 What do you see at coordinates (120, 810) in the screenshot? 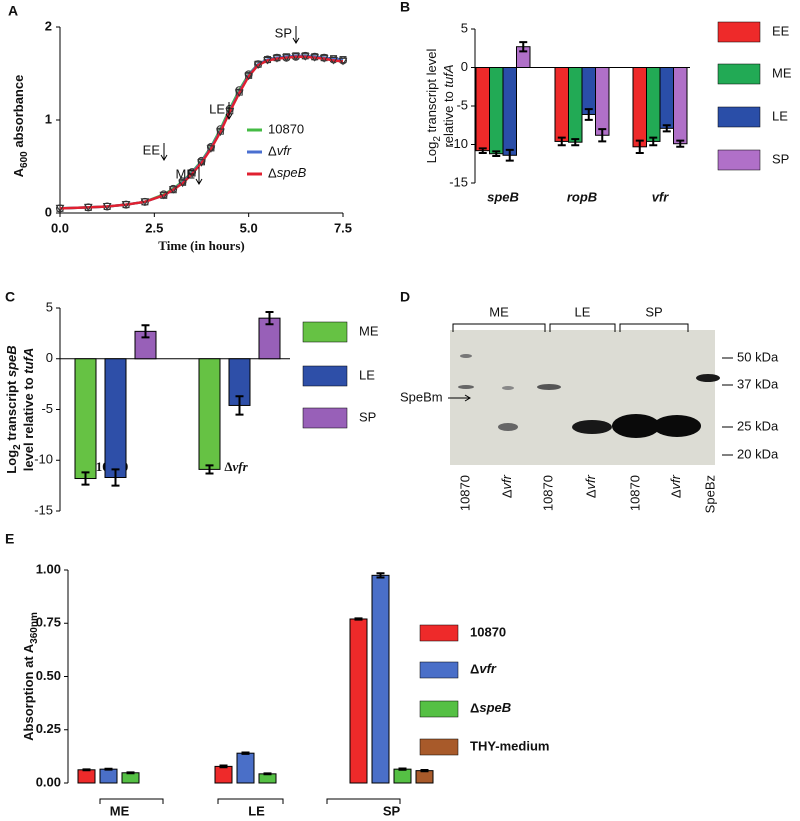
I see `x-tick-label: ME` at bounding box center [120, 810].